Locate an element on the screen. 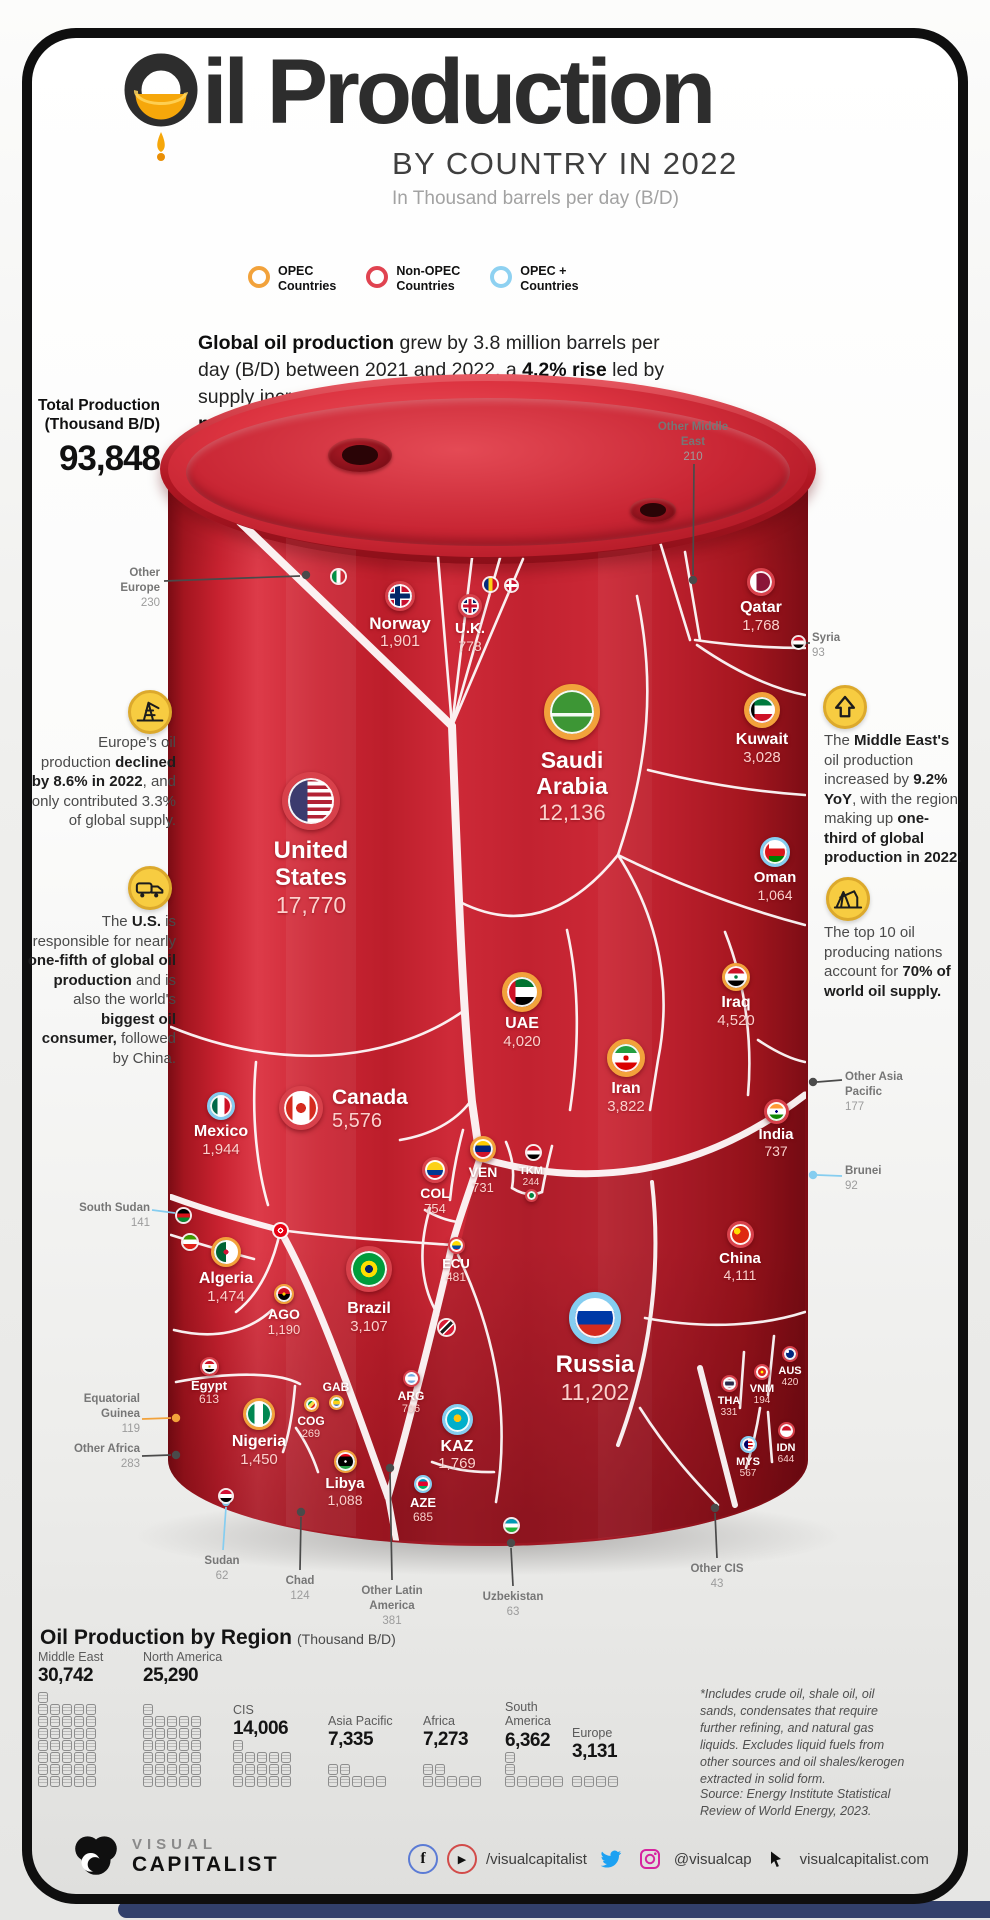 Image resolution: width=990 pixels, height=1920 pixels. country-iran: Iran 3,822 is located at coordinates (626, 1077).